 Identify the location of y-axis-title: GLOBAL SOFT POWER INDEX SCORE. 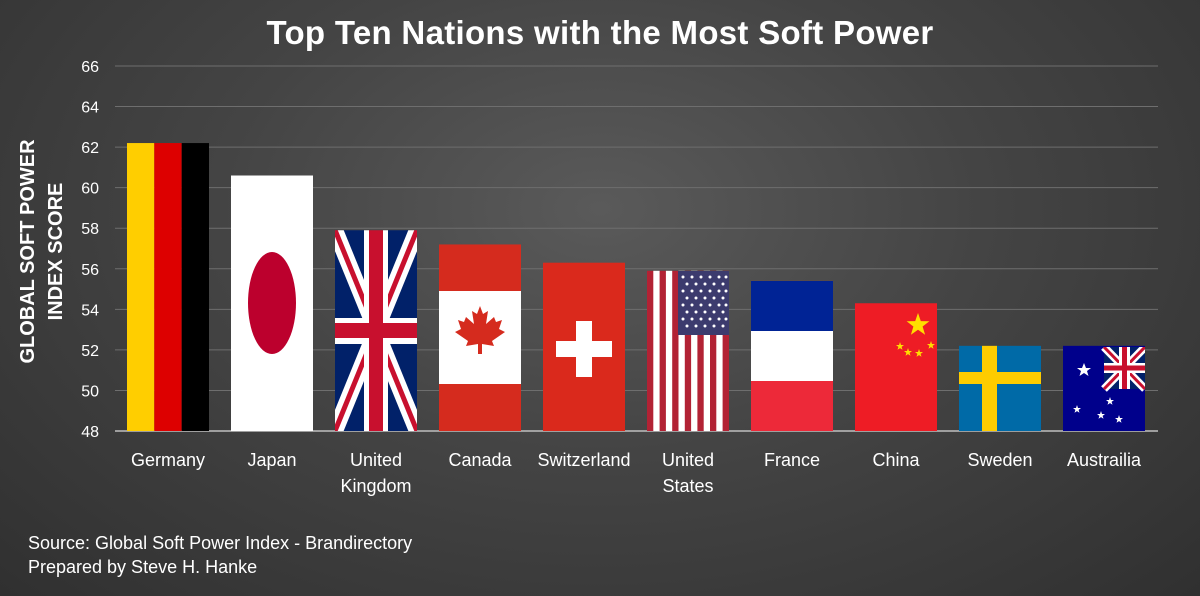
(42, 251).